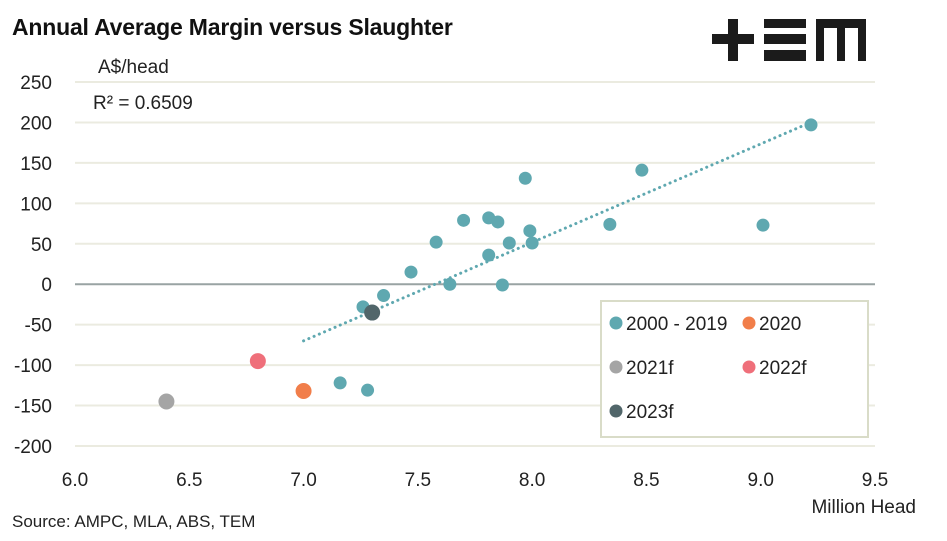 The height and width of the screenshot is (541, 947). What do you see at coordinates (841, 40) in the screenshot?
I see `logo-m` at bounding box center [841, 40].